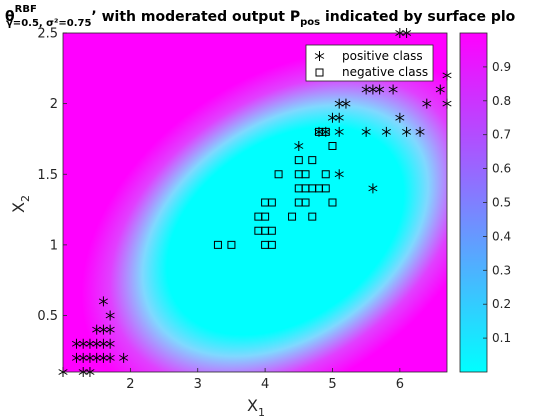 The image size is (560, 420). Describe the element at coordinates (382, 56) in the screenshot. I see `legend-positive-label: positive class` at that location.